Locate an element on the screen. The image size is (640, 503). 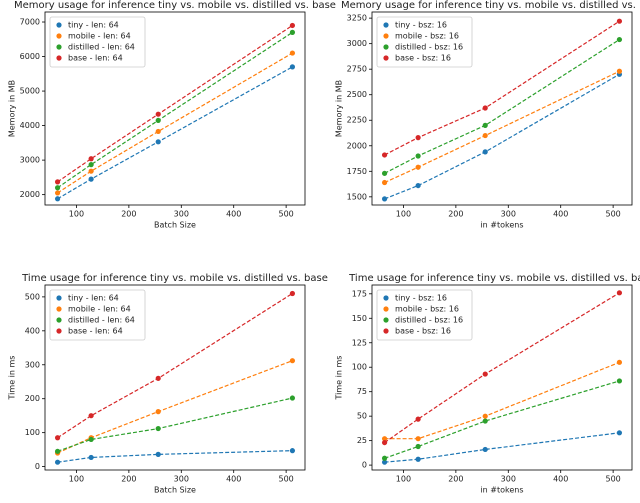
y-tick-label: 50 is located at coordinates (362, 416).